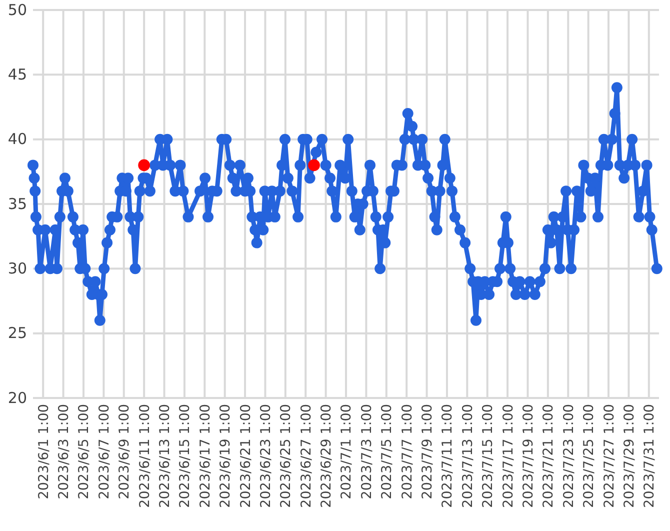 The height and width of the screenshot is (531, 670). Describe the element at coordinates (548, 456) in the screenshot. I see `x-tick-label: 2023/7/21 1:00` at that location.